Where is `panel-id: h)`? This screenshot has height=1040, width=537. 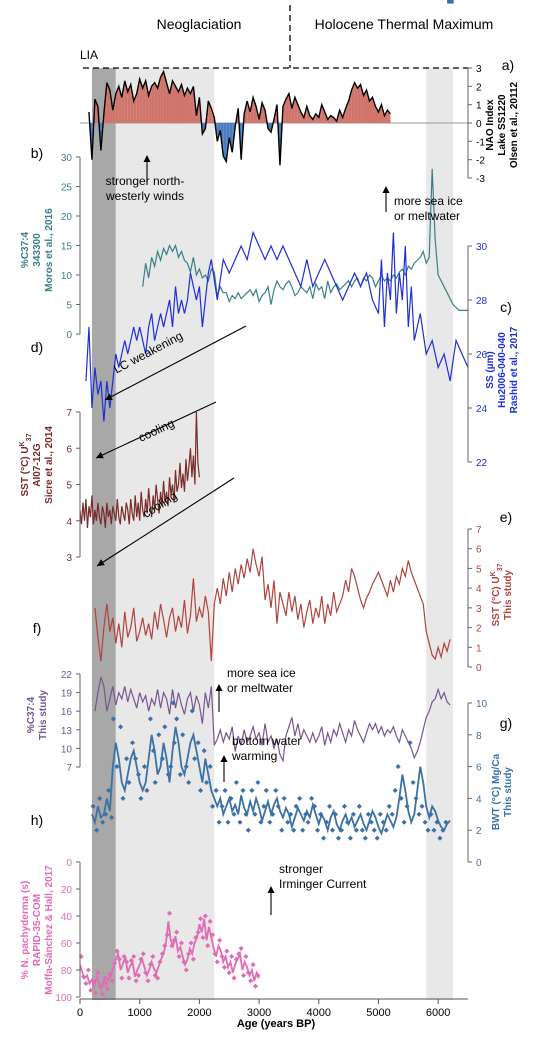
panel-id: h) is located at coordinates (37, 820).